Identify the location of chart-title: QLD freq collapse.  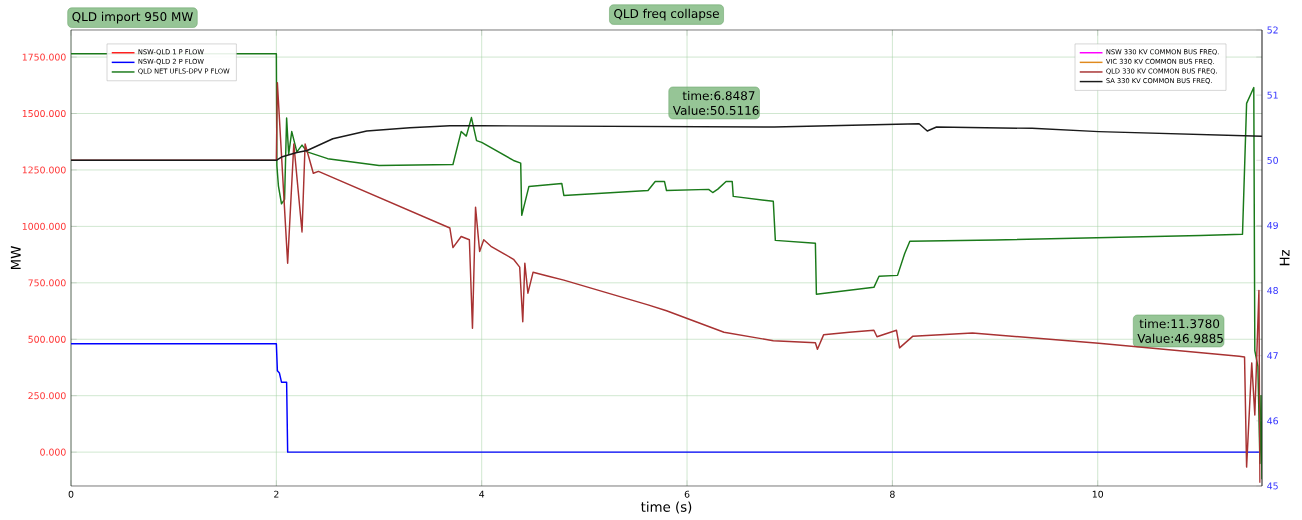
(666, 14).